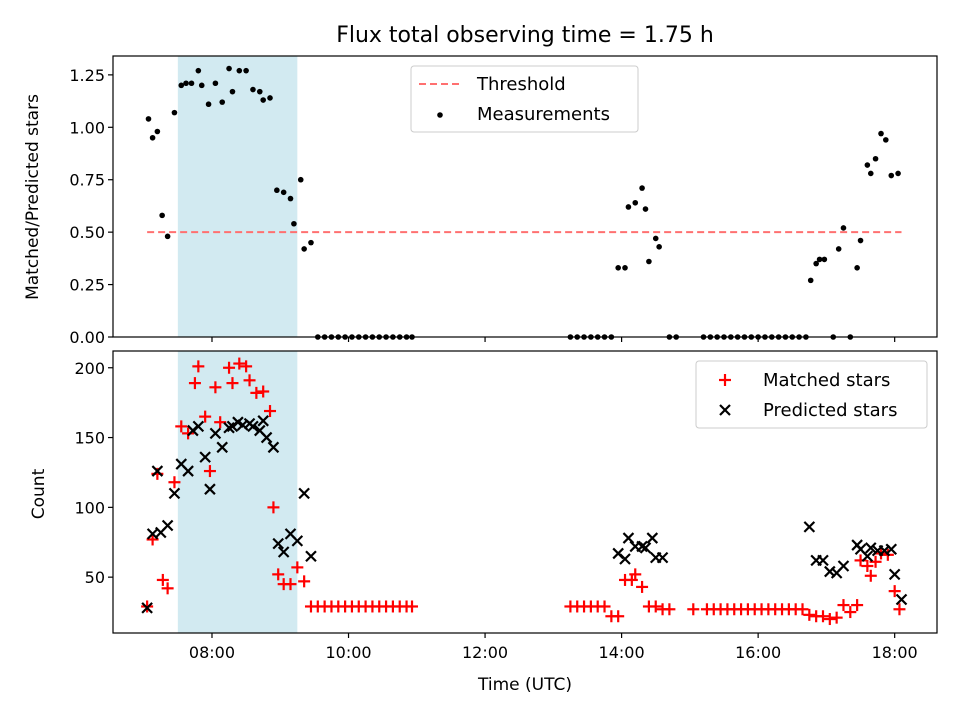 This screenshot has width=960, height=720. I want to click on x-tick-label: 16:00, so click(758, 652).